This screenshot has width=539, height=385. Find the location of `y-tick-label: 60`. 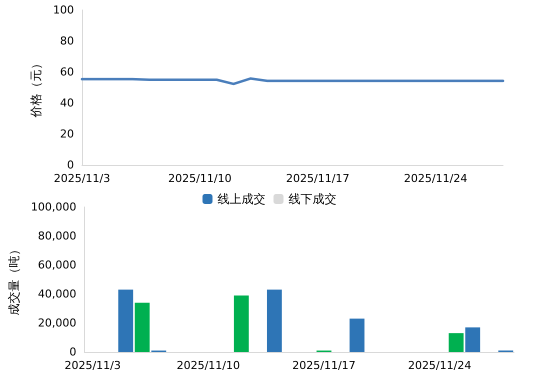

y-tick-label: 60 is located at coordinates (67, 72).